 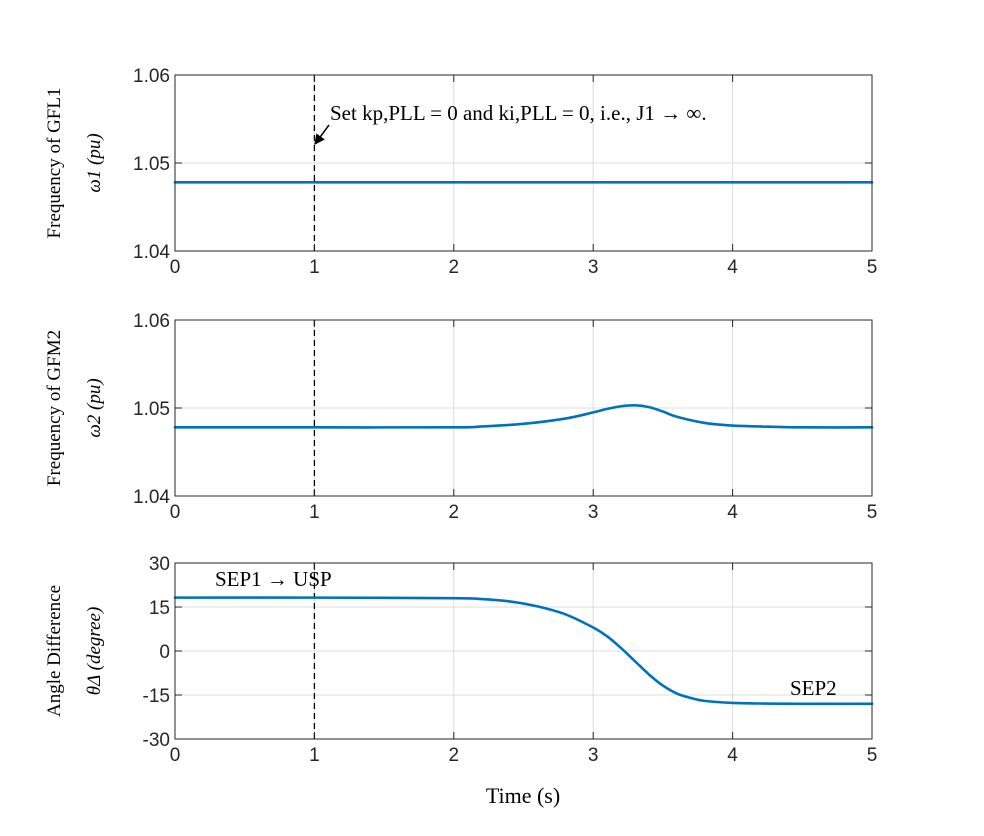 What do you see at coordinates (164, 652) in the screenshot?
I see `y-tick-label: 0` at bounding box center [164, 652].